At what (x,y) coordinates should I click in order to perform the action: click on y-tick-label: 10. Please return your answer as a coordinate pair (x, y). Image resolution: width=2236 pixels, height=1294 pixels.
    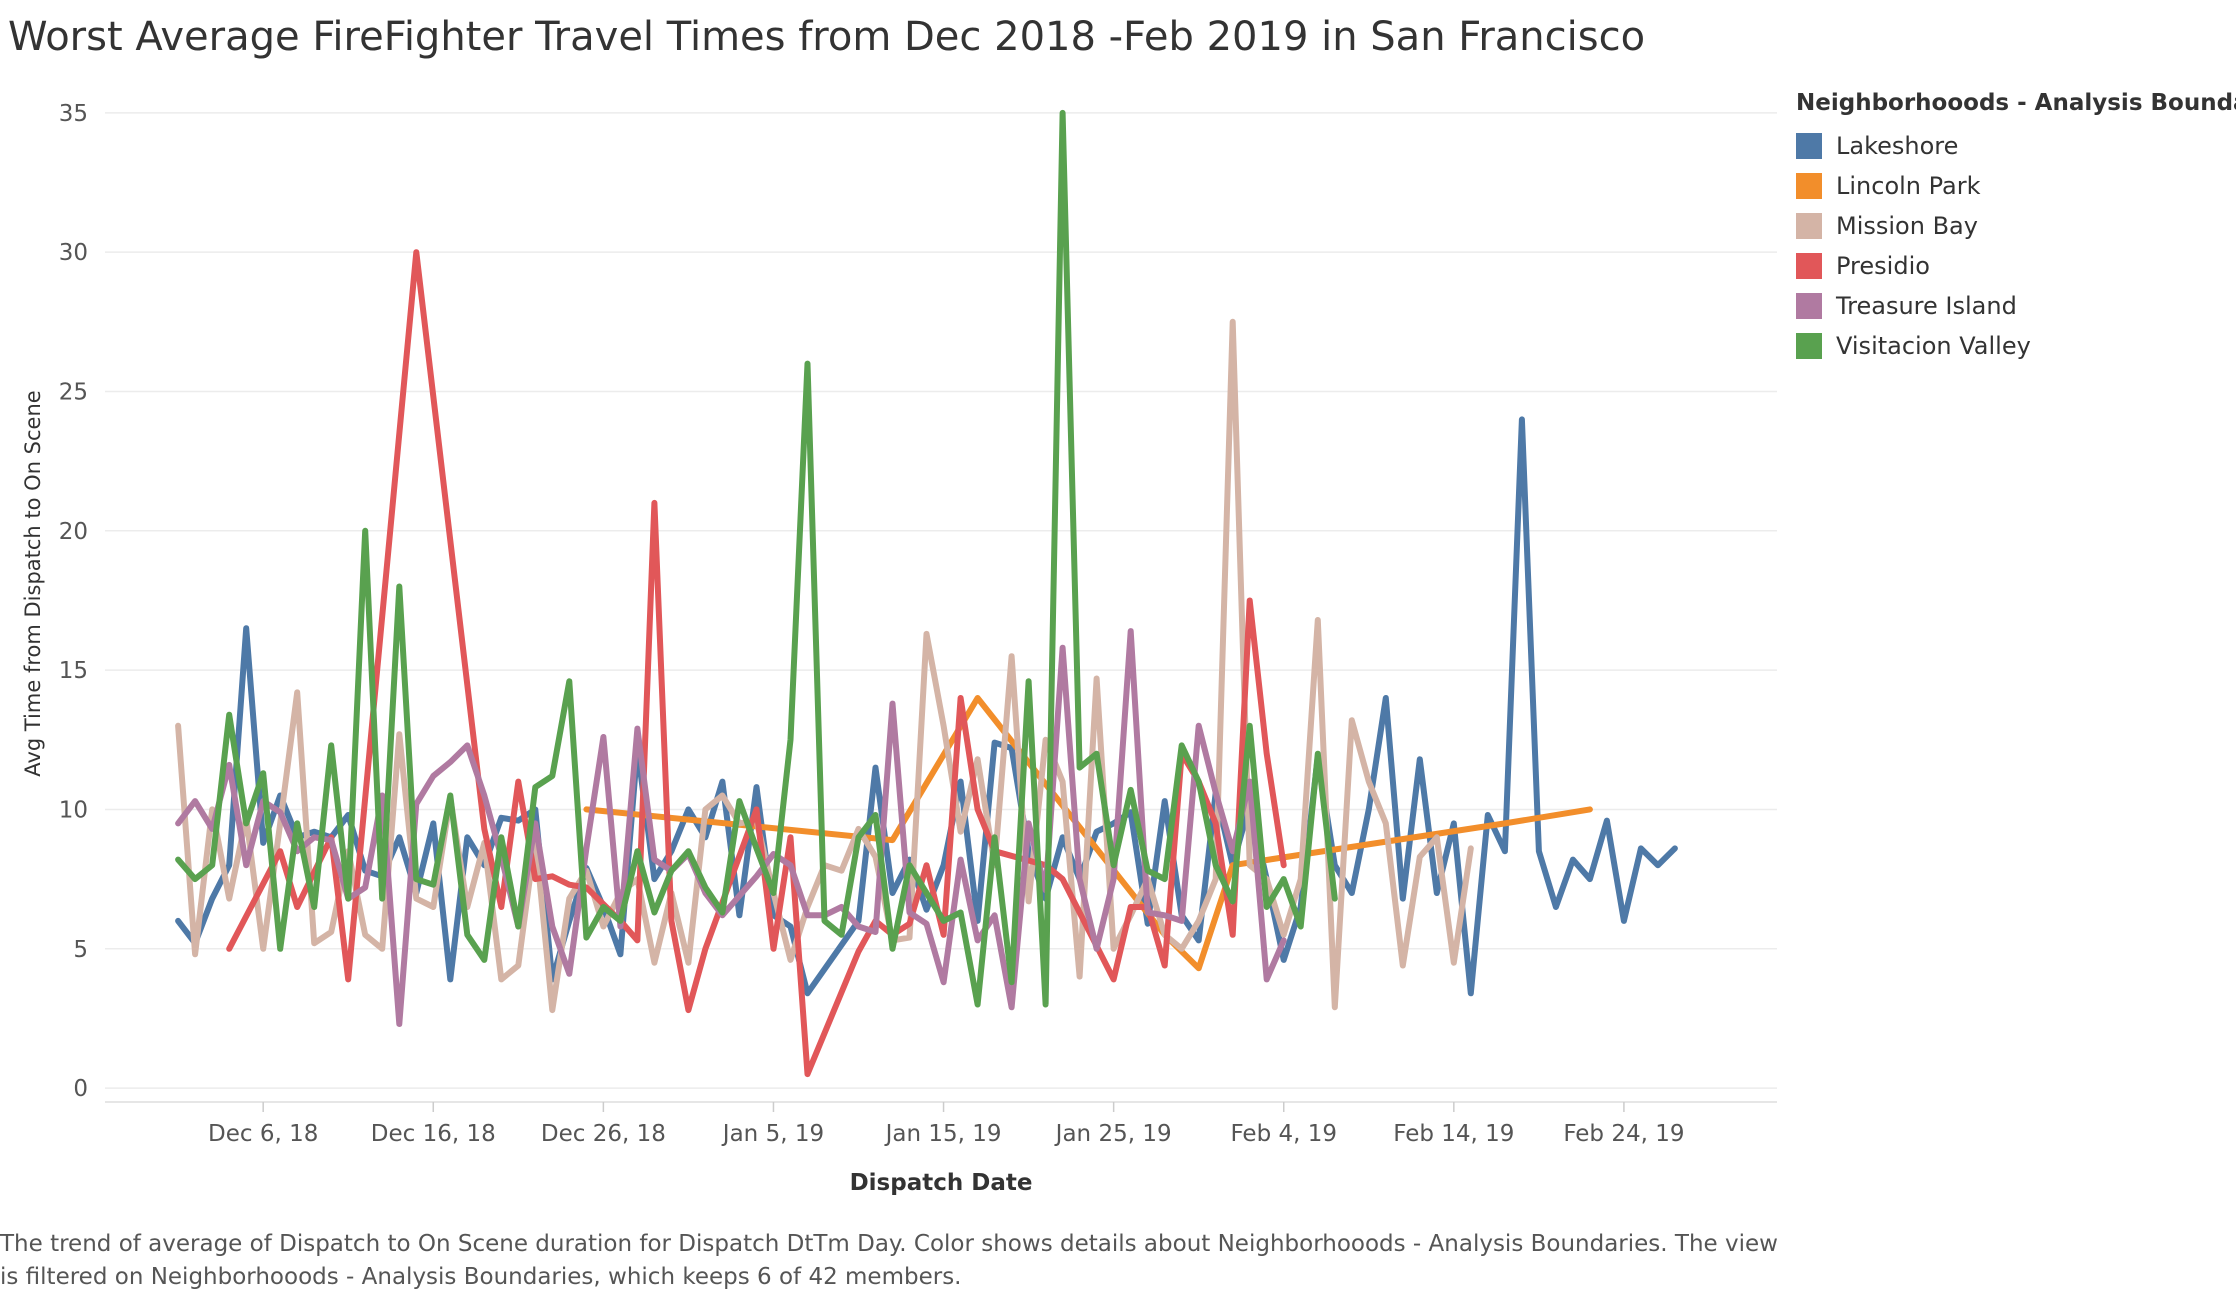
    Looking at the image, I should click on (73, 810).